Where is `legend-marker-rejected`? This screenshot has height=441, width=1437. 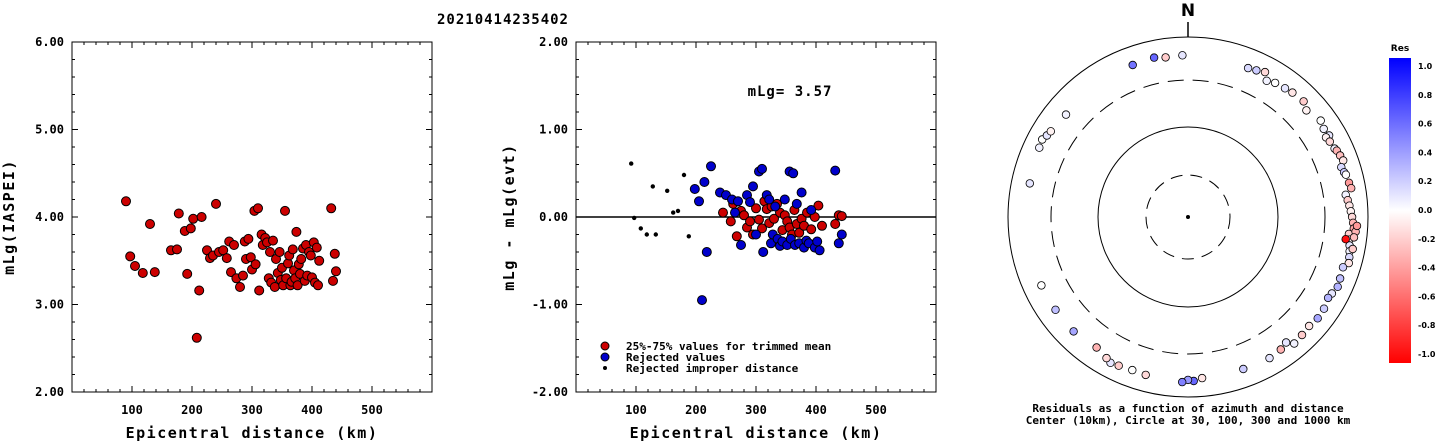 legend-marker-rejected is located at coordinates (605, 357).